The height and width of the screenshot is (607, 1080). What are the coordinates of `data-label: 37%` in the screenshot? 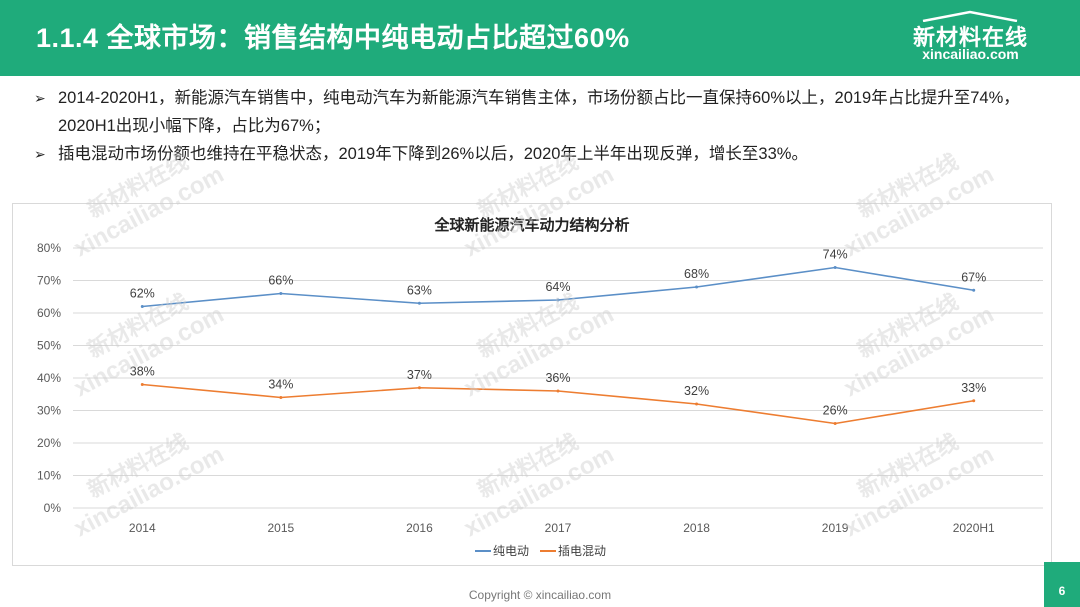 It's located at (419, 375).